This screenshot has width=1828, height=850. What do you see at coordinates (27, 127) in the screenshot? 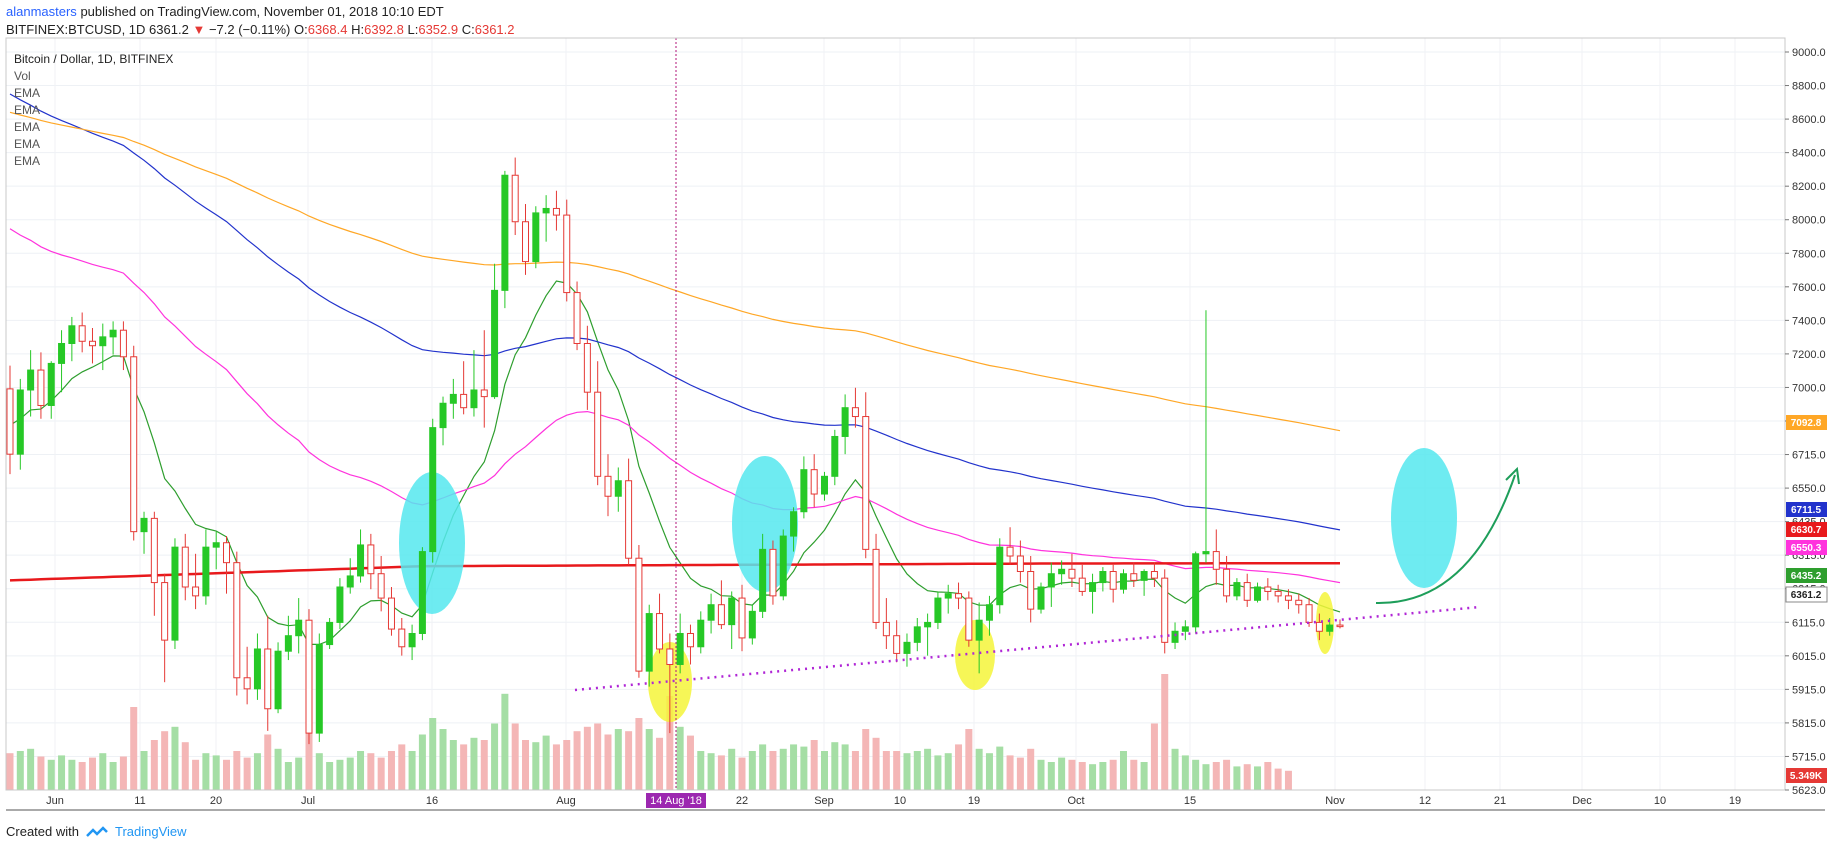
I see `legend-item-ema-3: EMA` at bounding box center [27, 127].